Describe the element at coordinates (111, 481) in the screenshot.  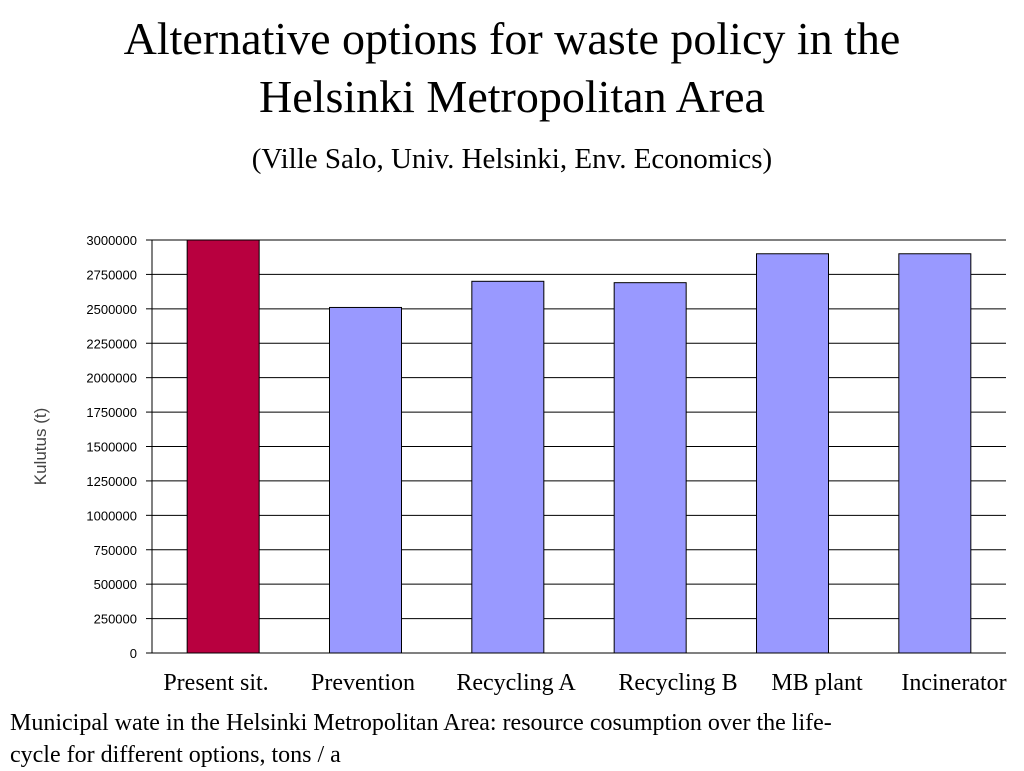
I see `y-tick-label: 1250000` at that location.